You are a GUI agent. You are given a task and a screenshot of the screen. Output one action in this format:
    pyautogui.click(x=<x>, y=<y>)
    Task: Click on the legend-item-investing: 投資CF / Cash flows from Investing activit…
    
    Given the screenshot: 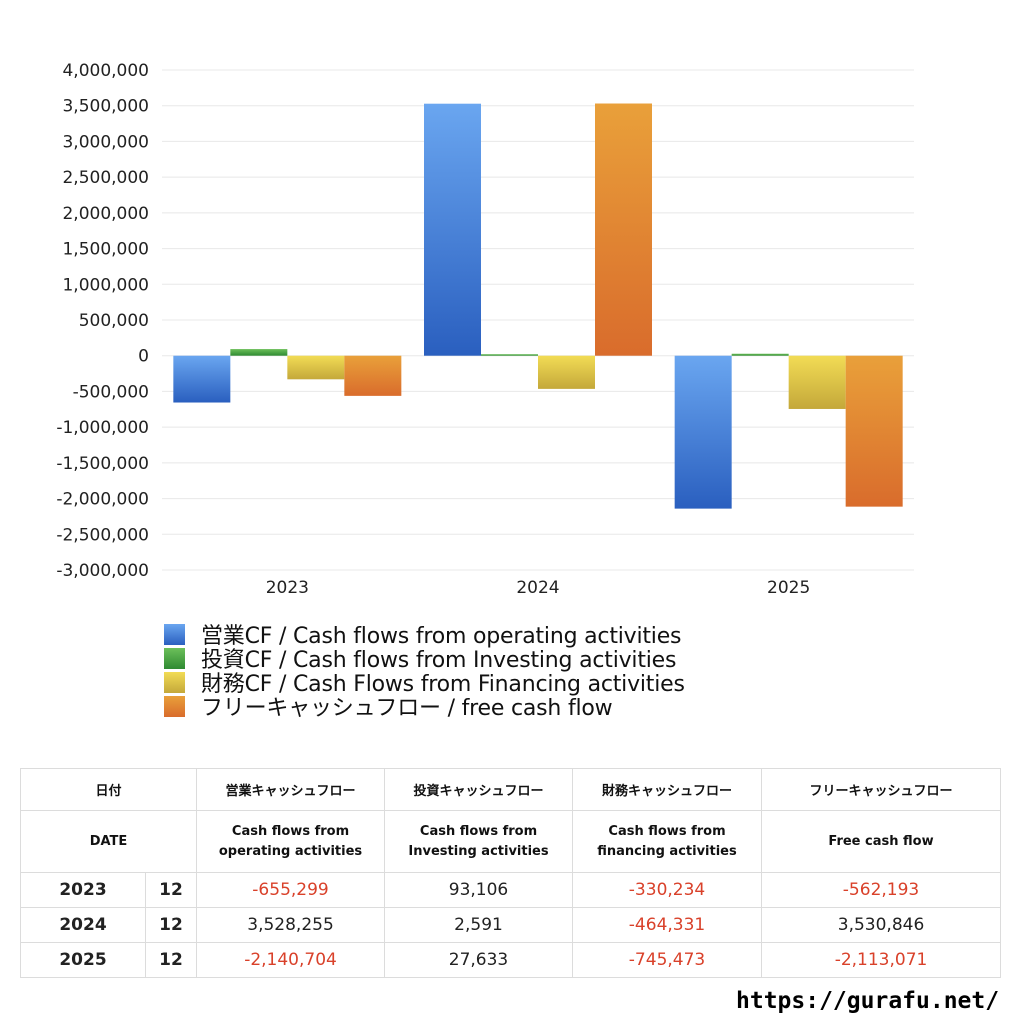 What is the action you would take?
    pyautogui.click(x=424, y=659)
    